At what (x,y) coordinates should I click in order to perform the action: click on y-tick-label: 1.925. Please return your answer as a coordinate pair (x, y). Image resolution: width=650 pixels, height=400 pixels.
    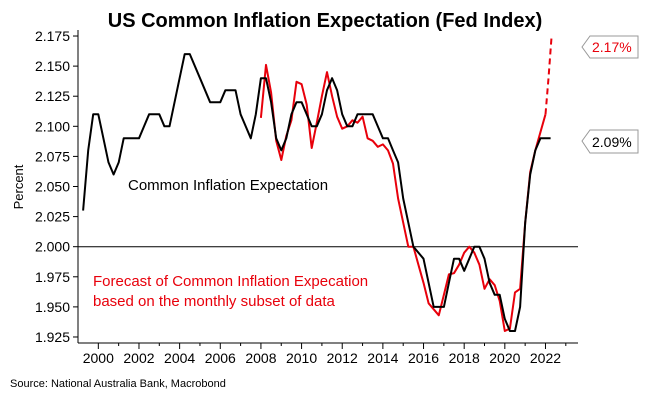
    Looking at the image, I should click on (52, 337).